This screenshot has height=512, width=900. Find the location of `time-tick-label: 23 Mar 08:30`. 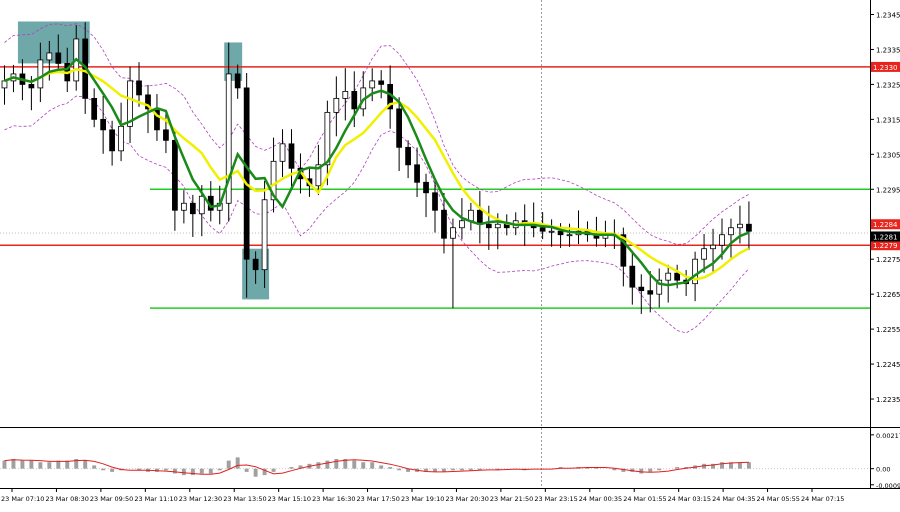

time-tick-label: 23 Mar 08:30 is located at coordinates (66, 499).